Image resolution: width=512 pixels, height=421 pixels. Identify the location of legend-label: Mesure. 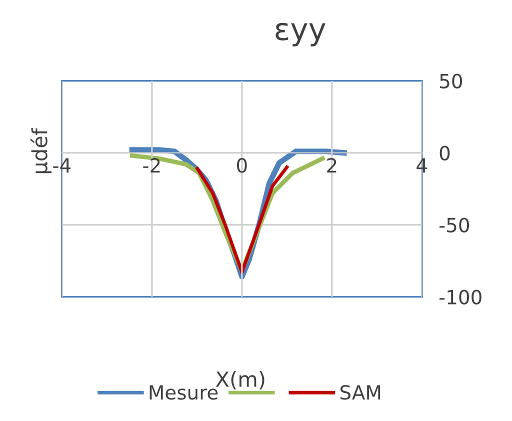
(184, 392).